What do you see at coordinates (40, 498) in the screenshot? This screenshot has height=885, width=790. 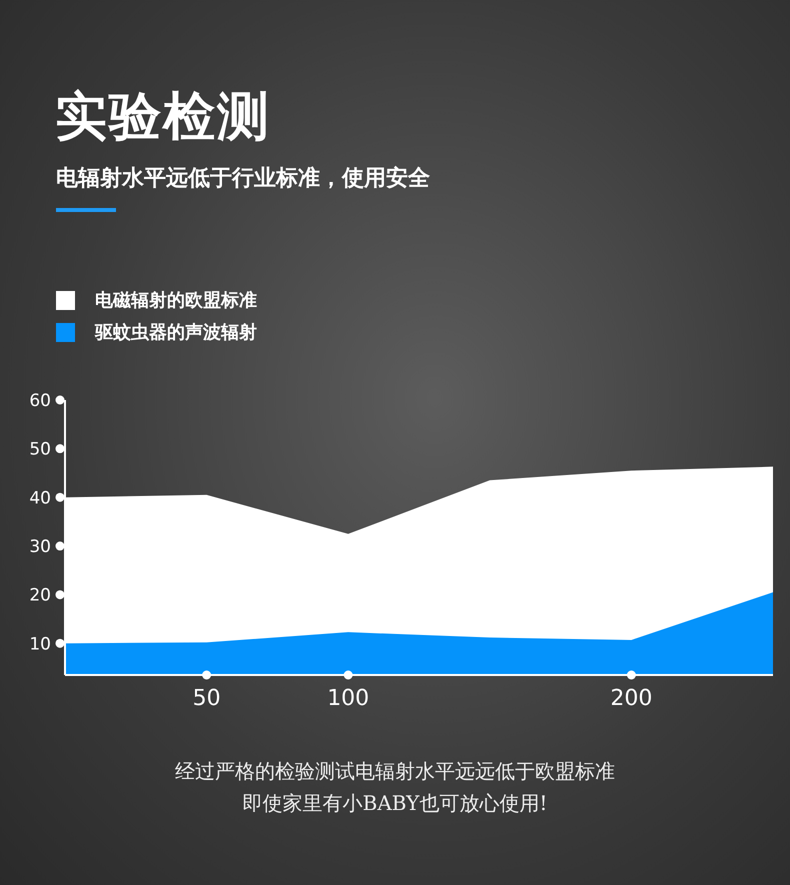 I see `y-tick-label: 40` at bounding box center [40, 498].